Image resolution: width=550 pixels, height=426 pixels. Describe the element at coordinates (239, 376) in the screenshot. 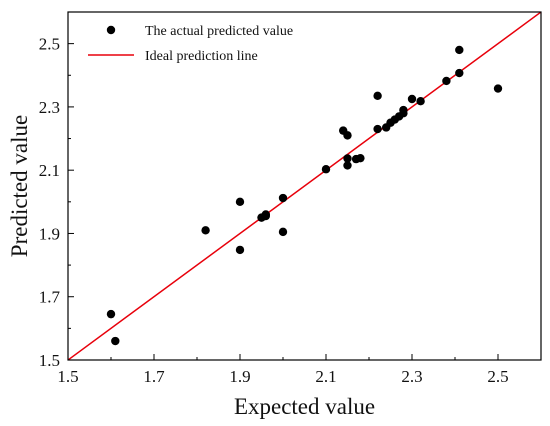

I see `x-tick-label: 1.9` at that location.